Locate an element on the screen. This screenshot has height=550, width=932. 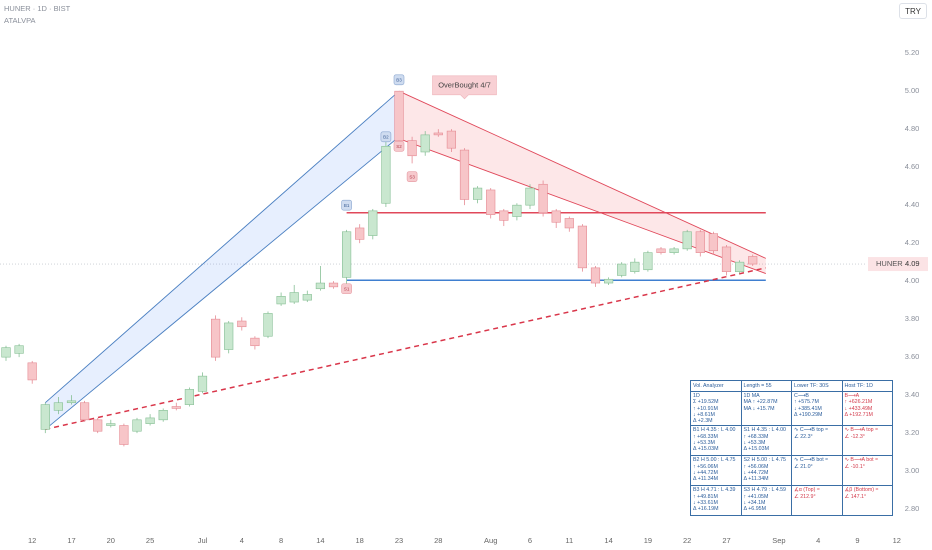
y-tick-label: 5.20 is located at coordinates (912, 52).